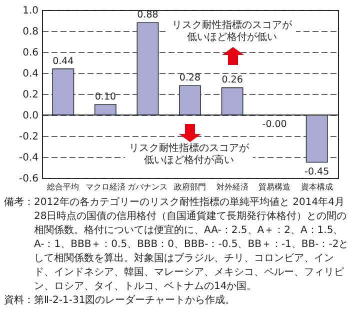 The height and width of the screenshot is (333, 359). I want to click on x-tick-label: 貿易構造, so click(274, 187).